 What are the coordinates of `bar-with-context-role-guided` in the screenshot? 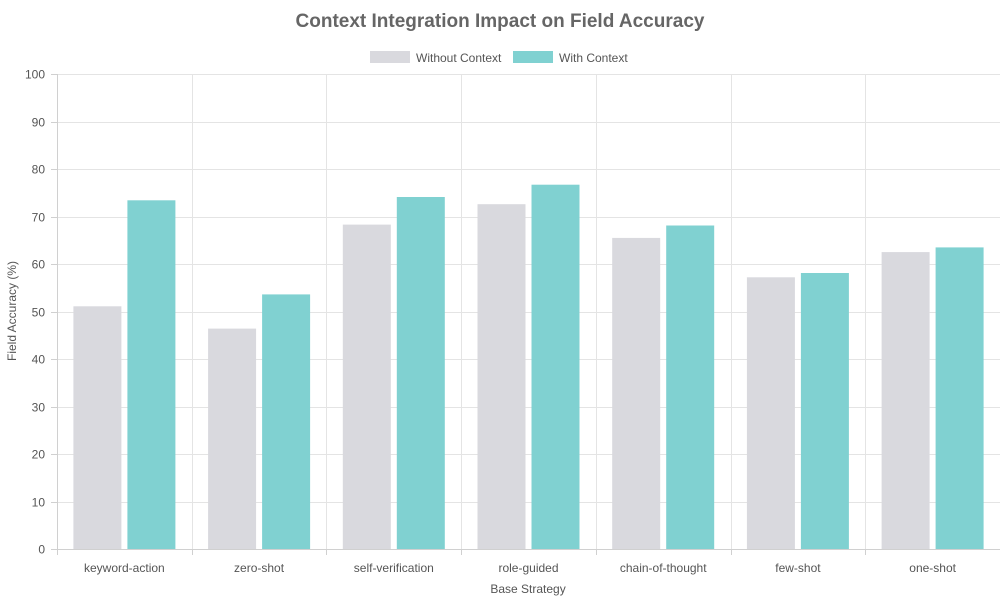 It's located at (555, 366).